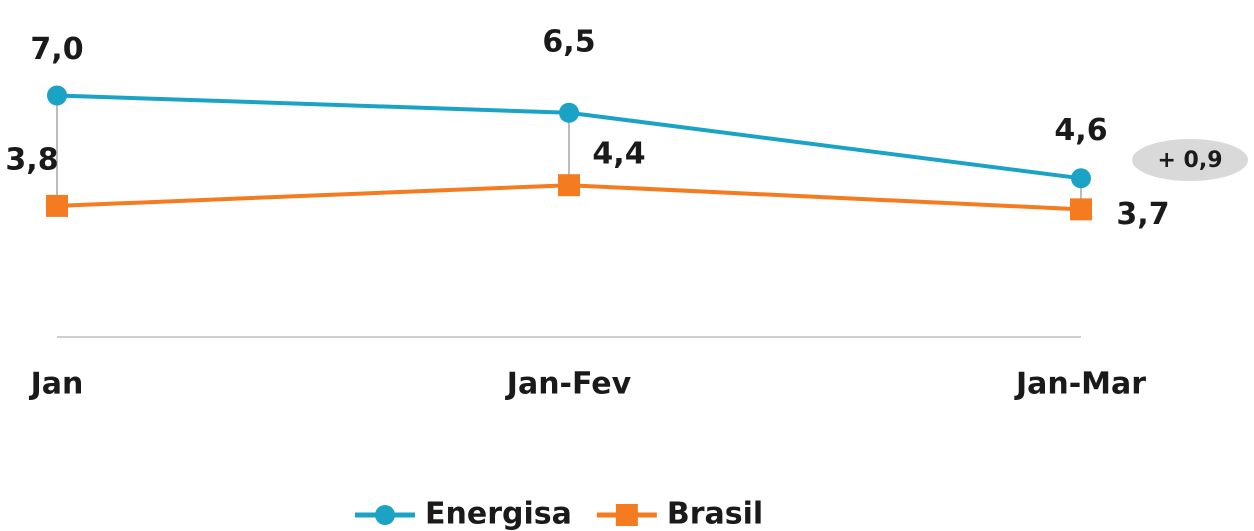  Describe the element at coordinates (1142, 214) in the screenshot. I see `data-label: 3,7` at that location.